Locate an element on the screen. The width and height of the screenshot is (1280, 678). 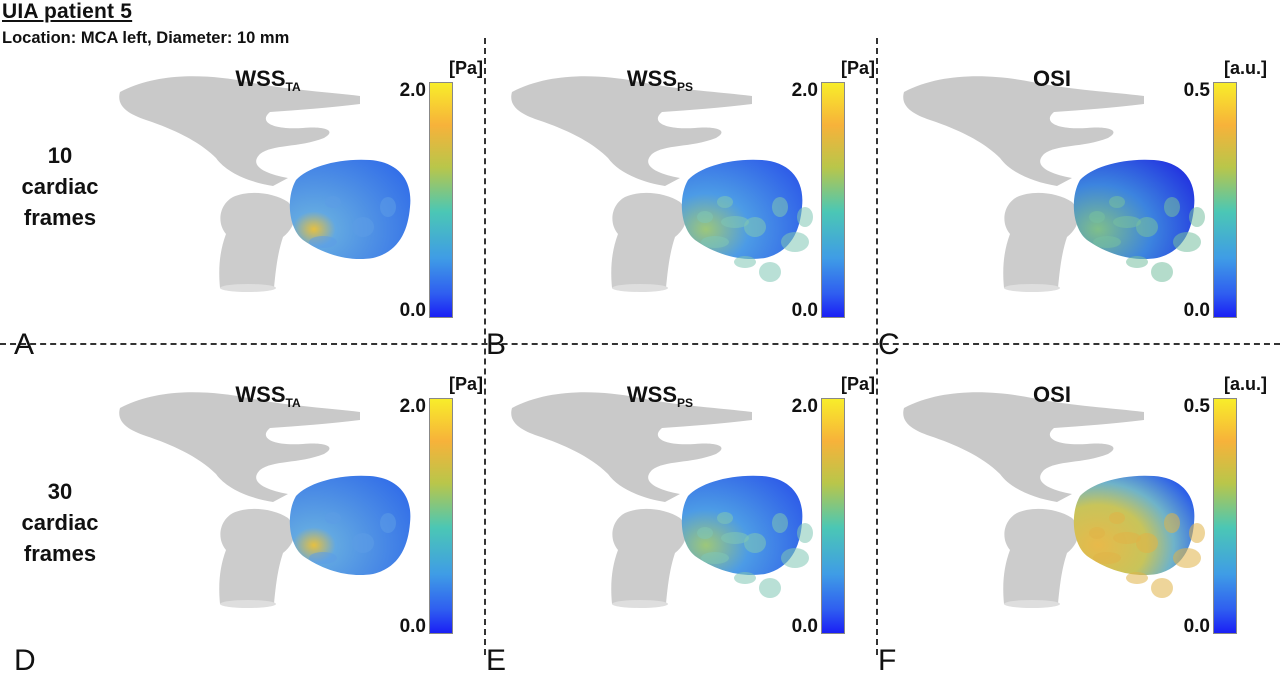
panel-b: WSSPS [Pa] 2.0 0.0 B is located at coordinates (683, 209).